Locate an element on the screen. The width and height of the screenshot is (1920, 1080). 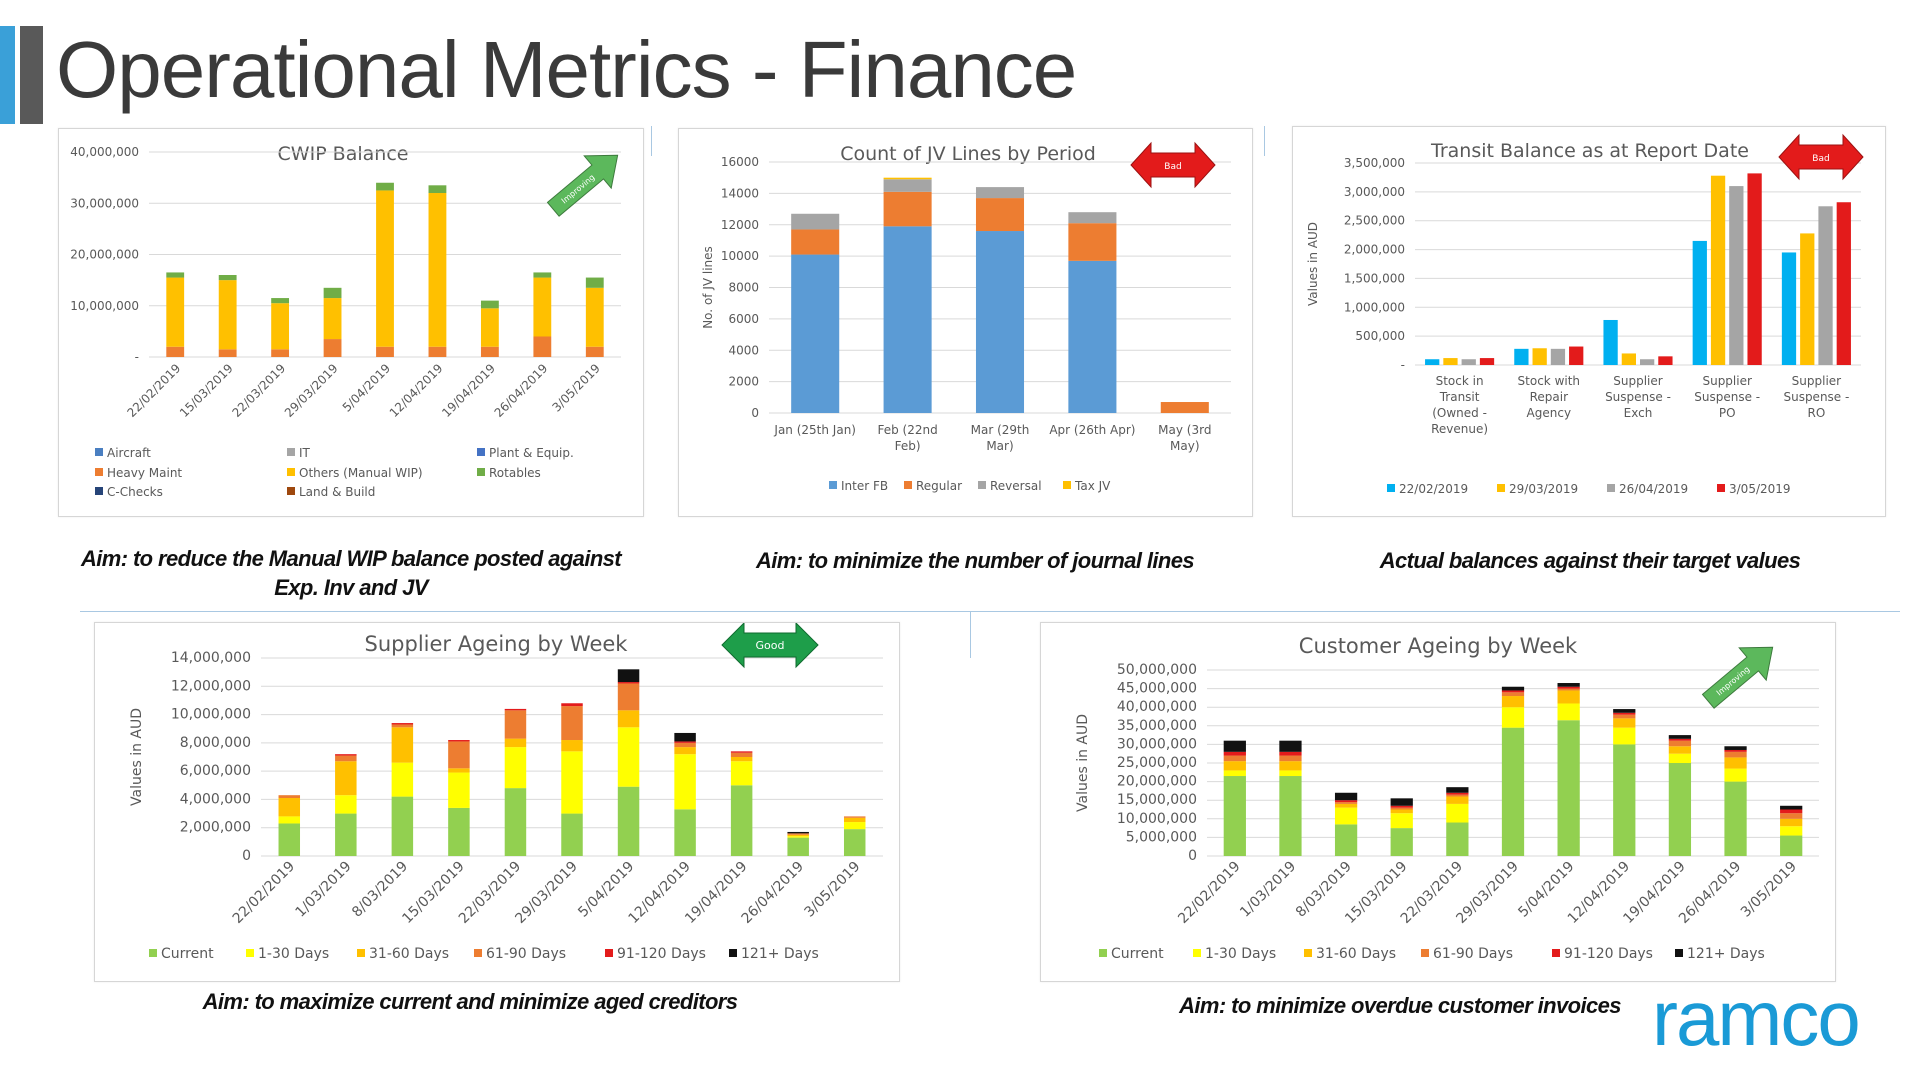
chart-title: Supplier Ageing by Week is located at coordinates (497, 644).